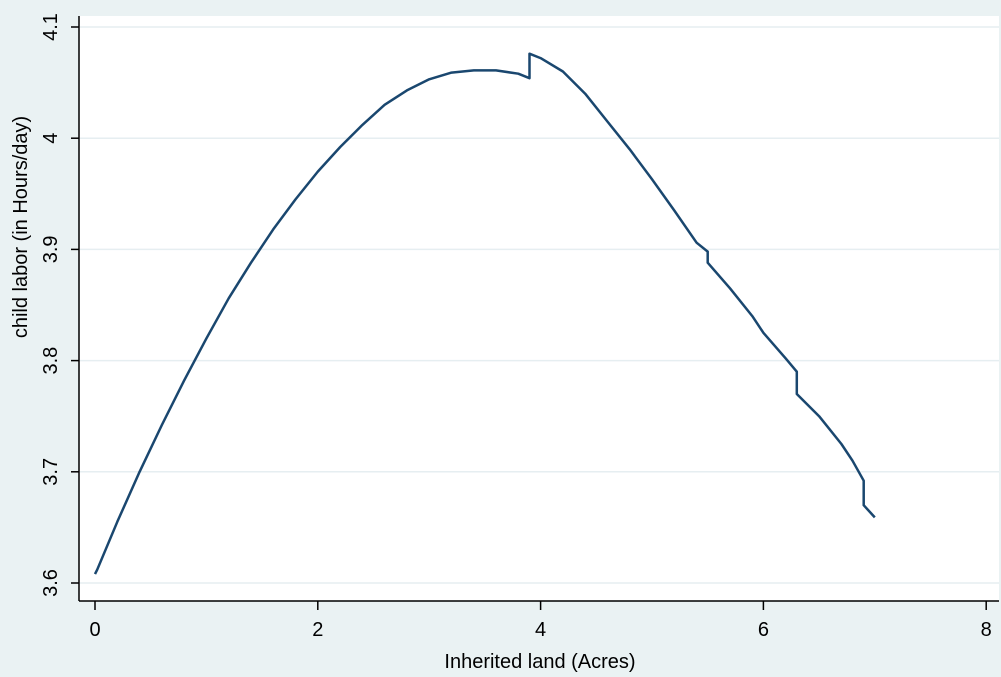  What do you see at coordinates (51, 583) in the screenshot?
I see `y-tick-label: 3.6` at bounding box center [51, 583].